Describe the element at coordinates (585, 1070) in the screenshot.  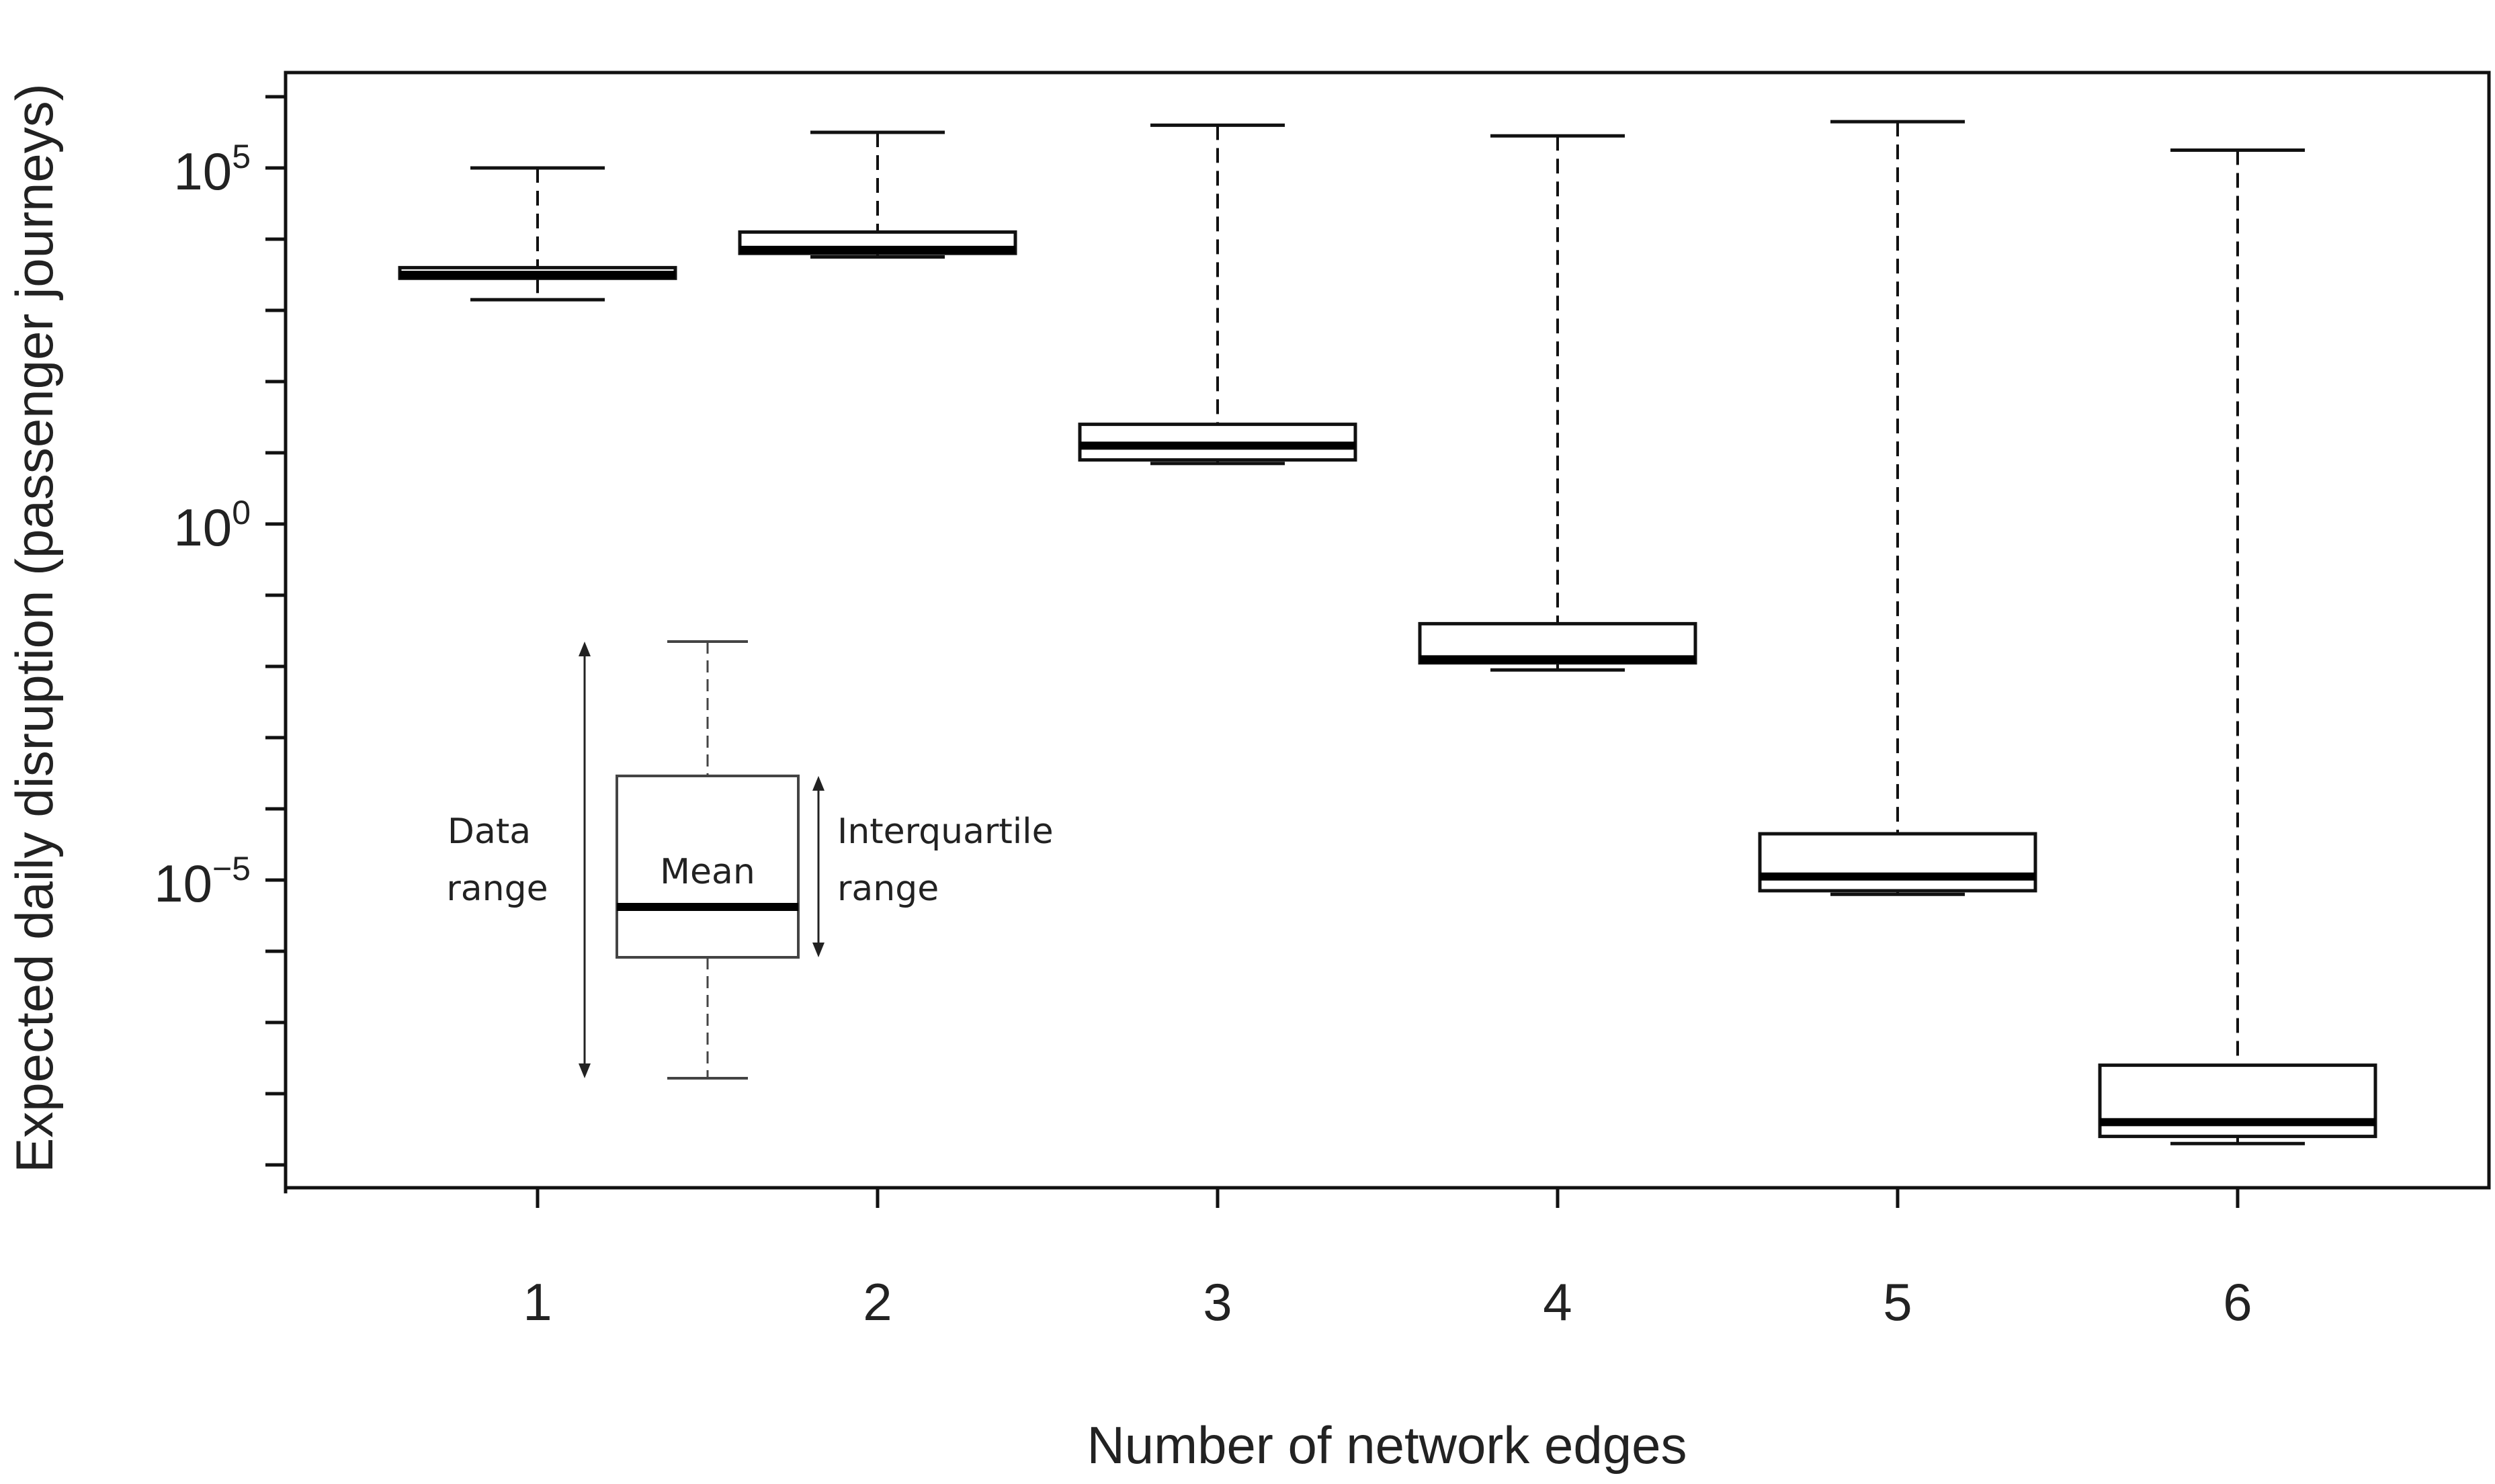
I see `data-range-arrow-head-down` at that location.